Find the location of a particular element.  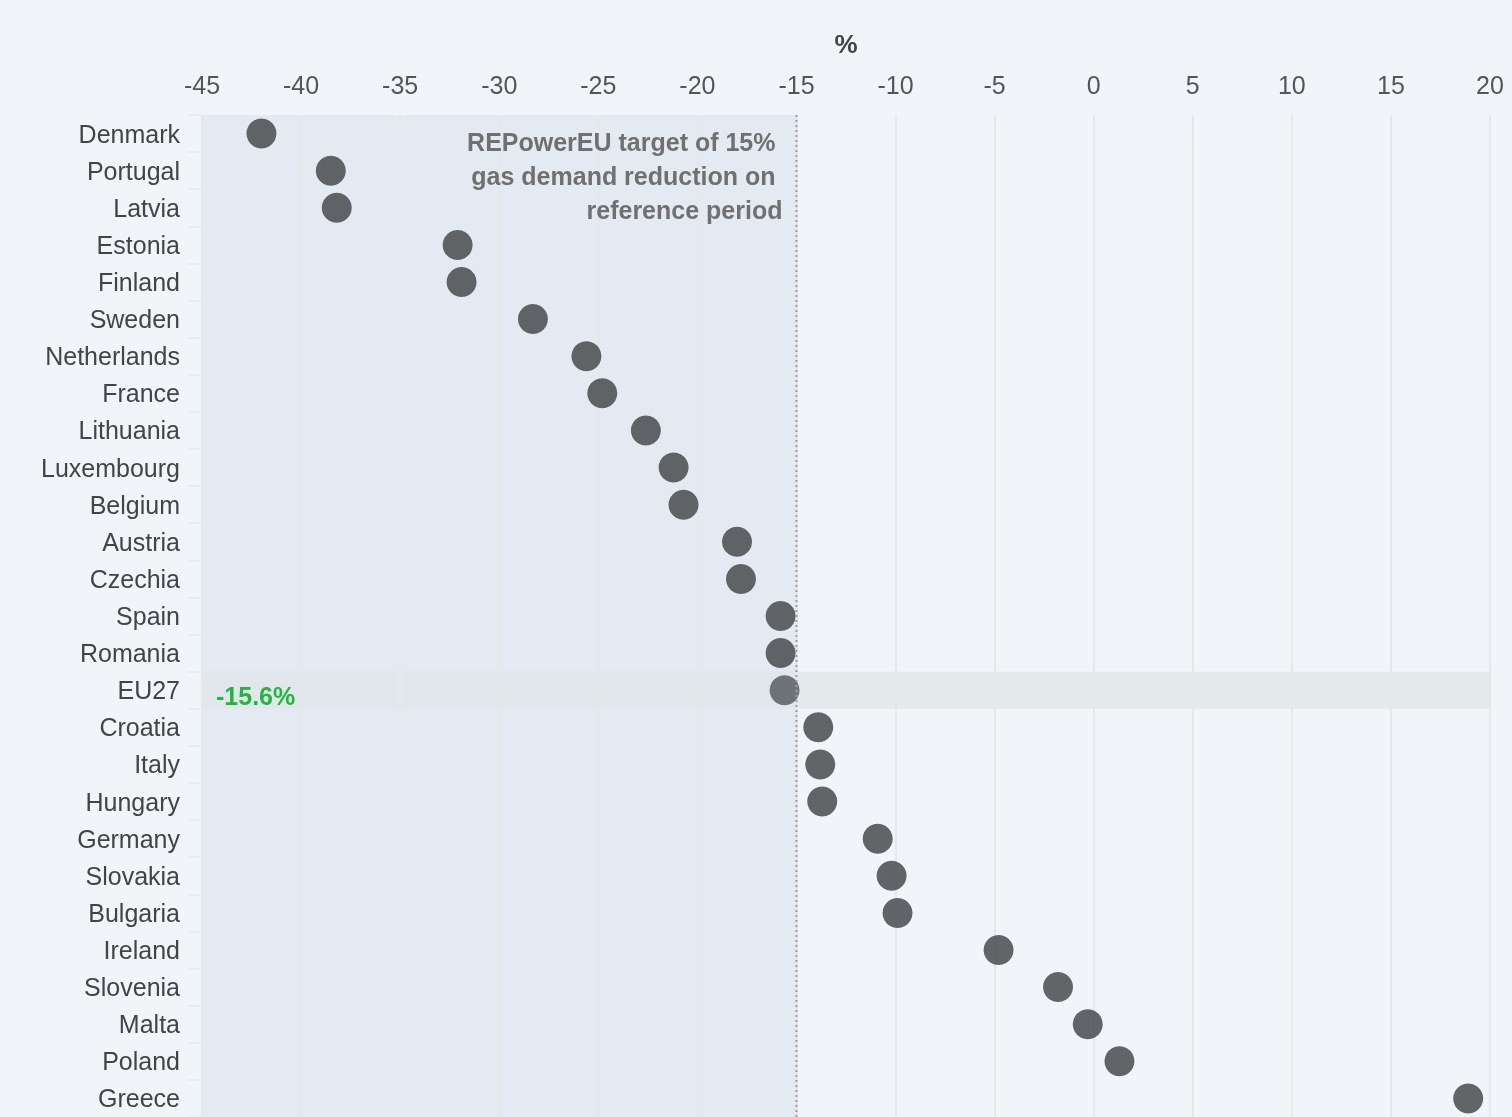

x-tick-label: 20 is located at coordinates (1490, 84).